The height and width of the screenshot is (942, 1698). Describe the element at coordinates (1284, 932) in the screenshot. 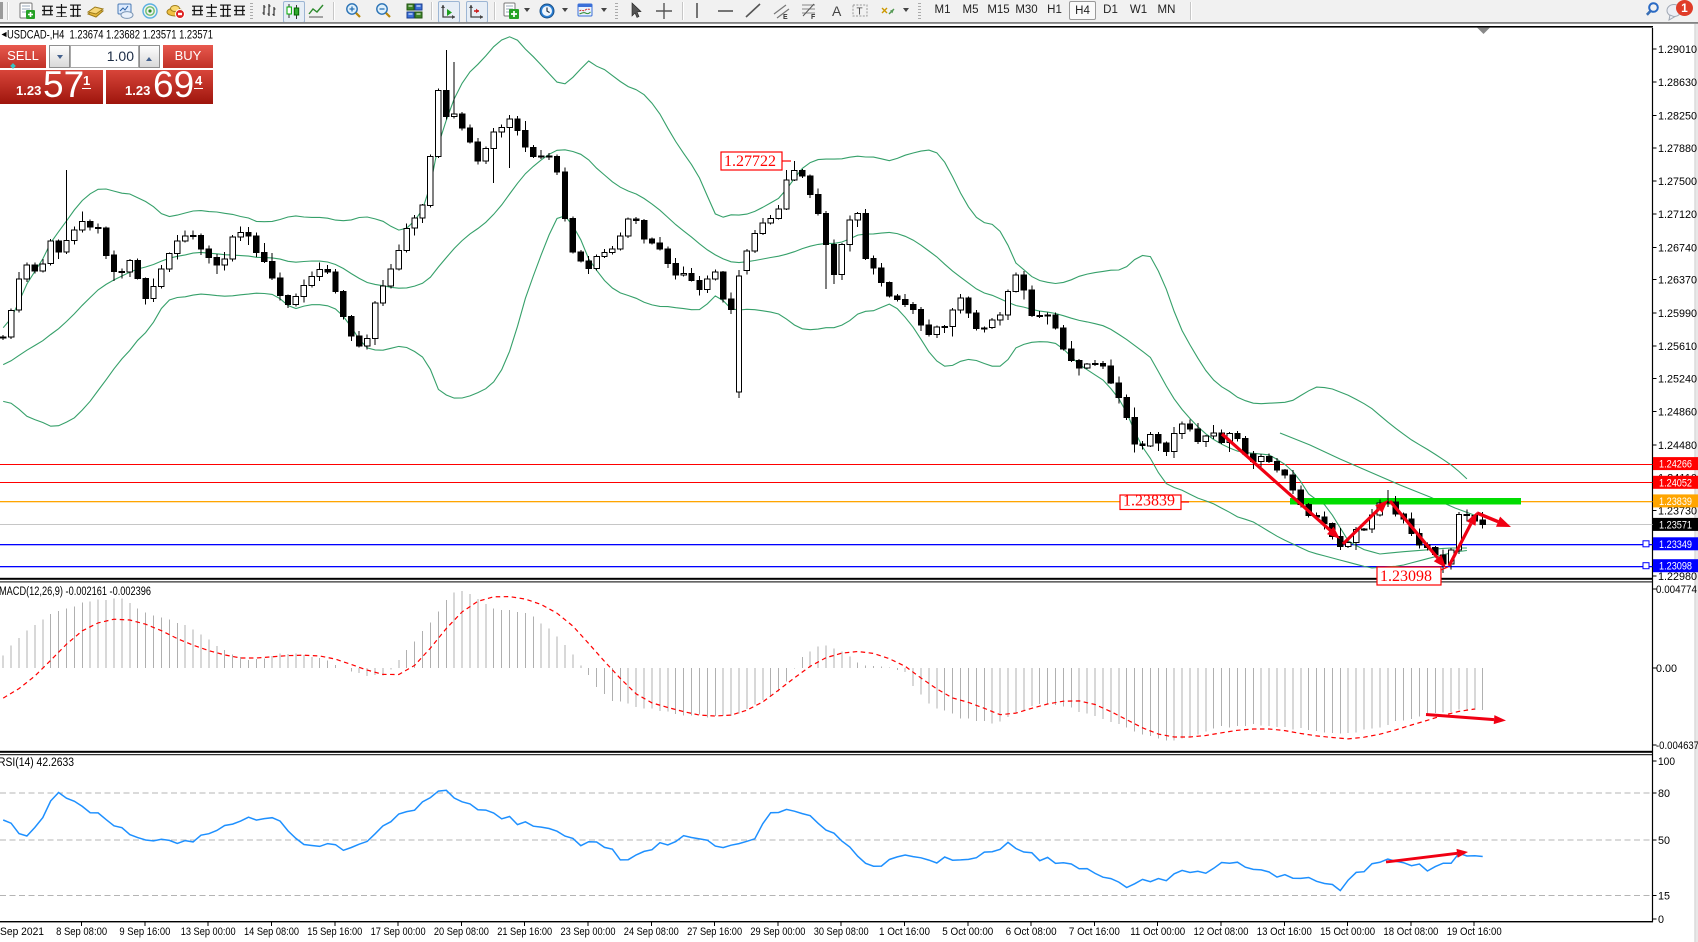

I see `svg-text: 13 Oct 16:00` at that location.